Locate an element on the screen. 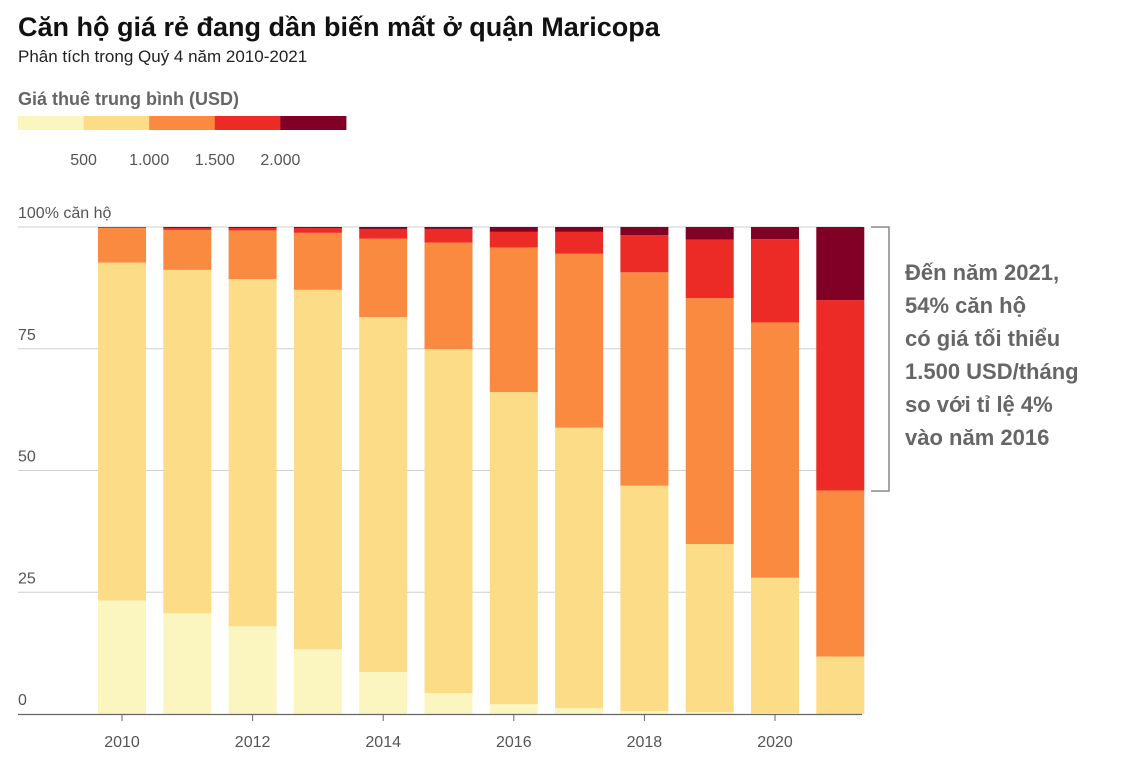  annotation-line: 54% căn hộ is located at coordinates (966, 305).